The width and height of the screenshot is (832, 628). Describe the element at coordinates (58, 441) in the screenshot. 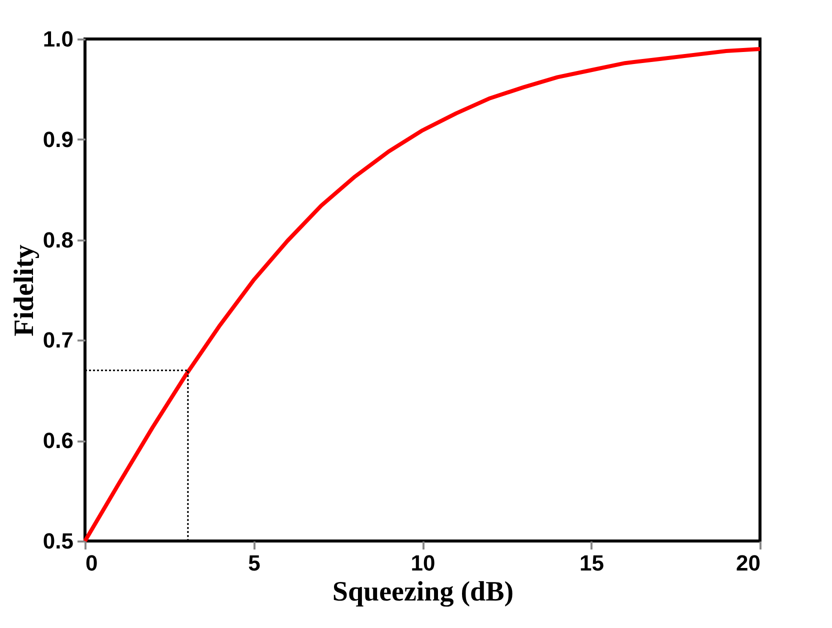

I see `y-tick-label: 0.6` at that location.